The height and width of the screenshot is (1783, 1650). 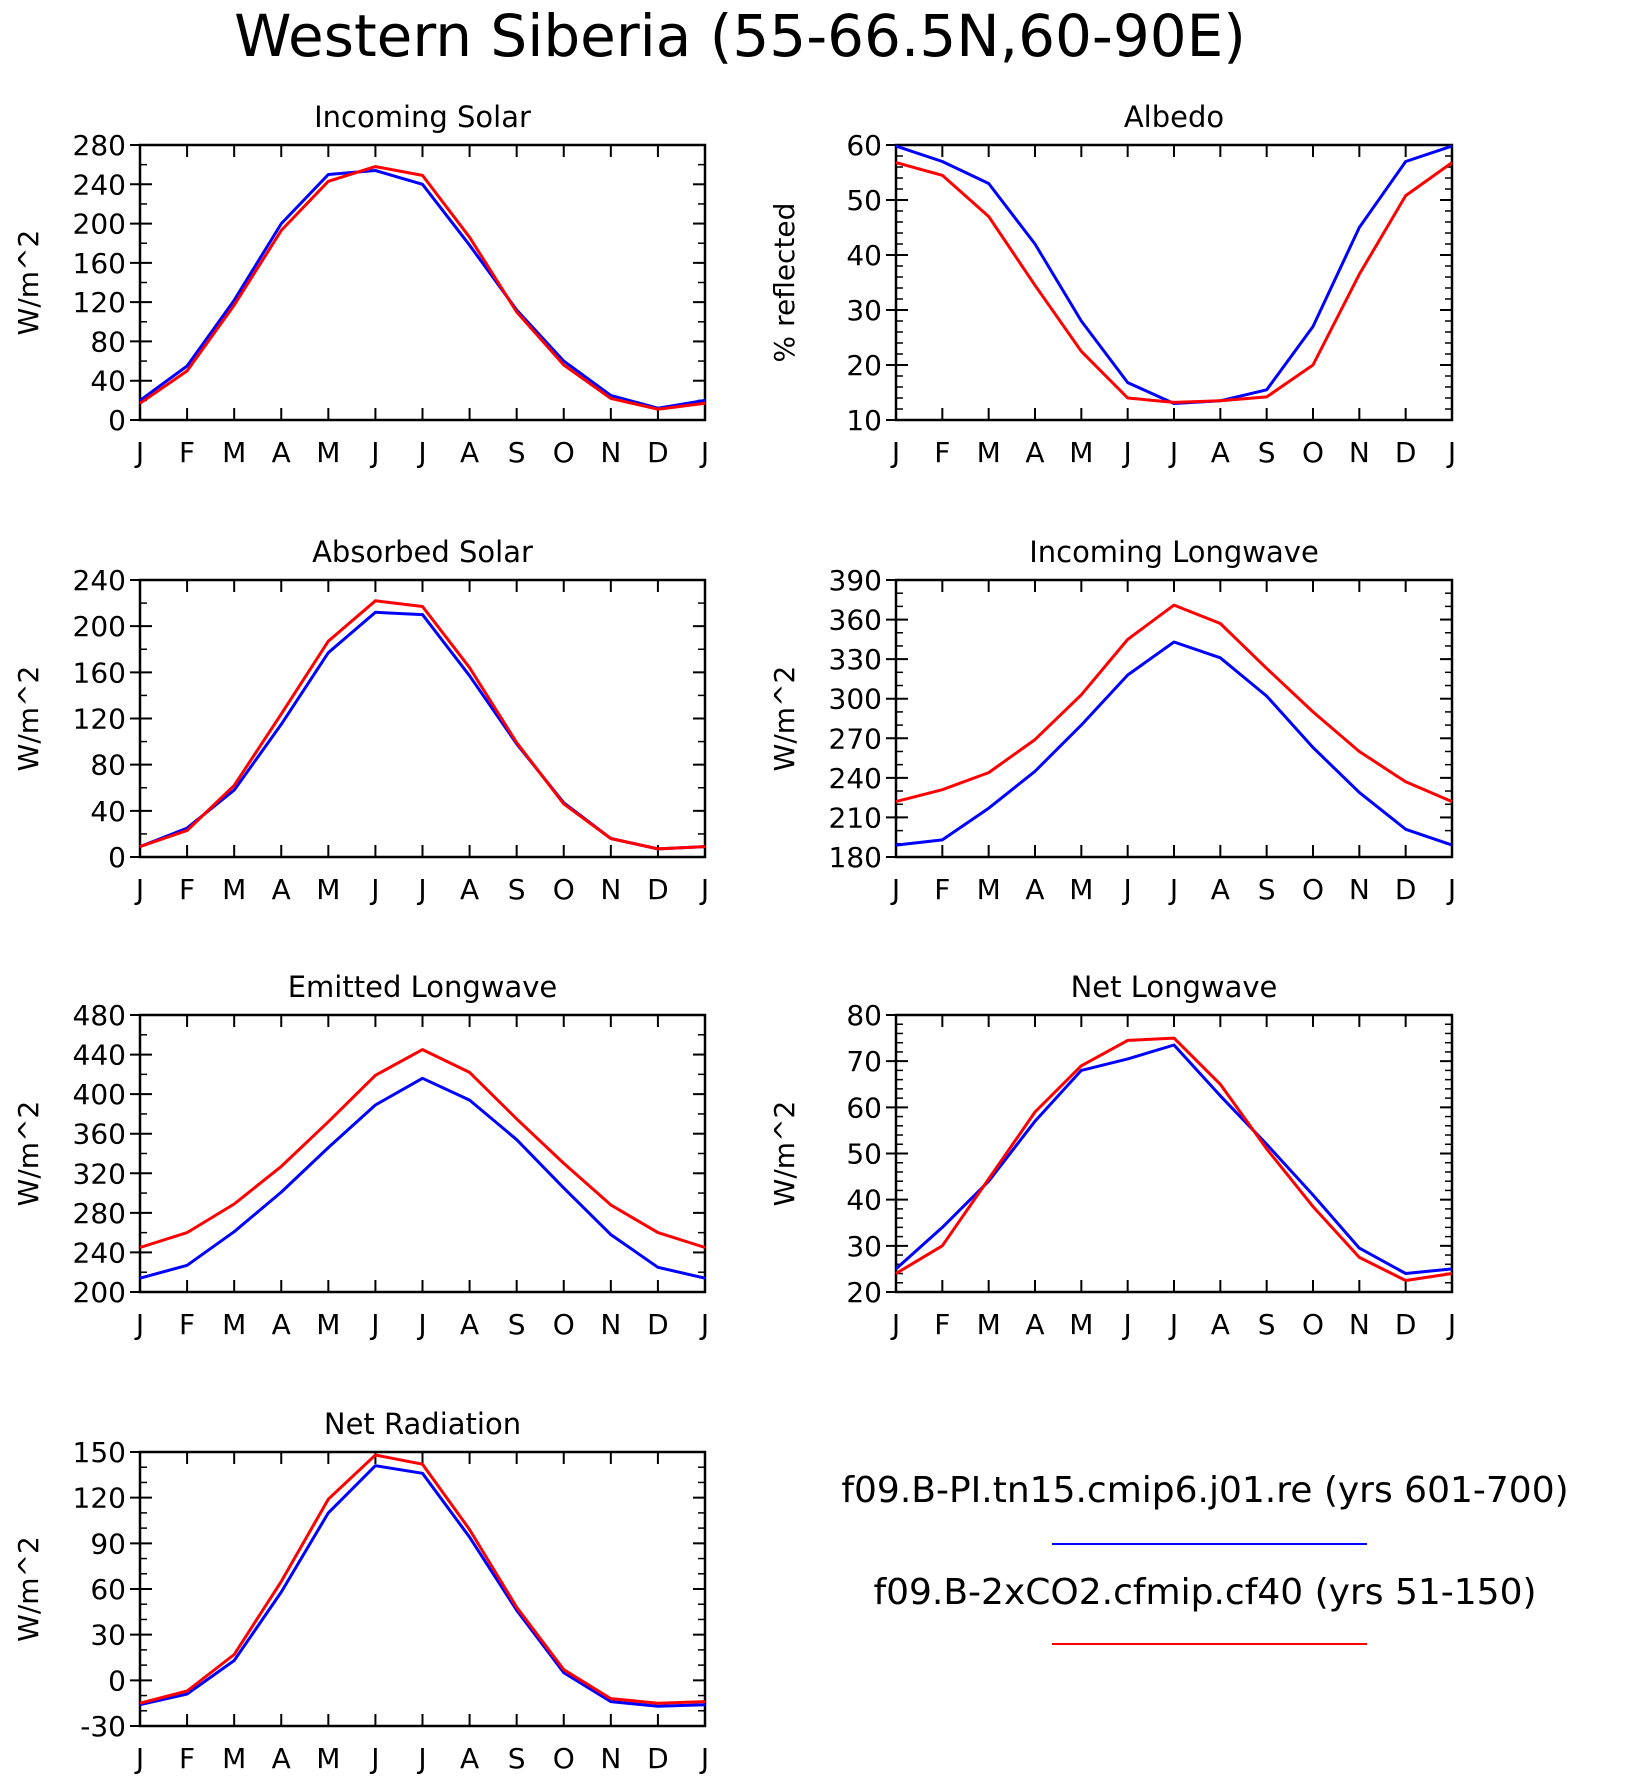 I want to click on incoming-longwave-ylabel: W/m^2, so click(x=784, y=719).